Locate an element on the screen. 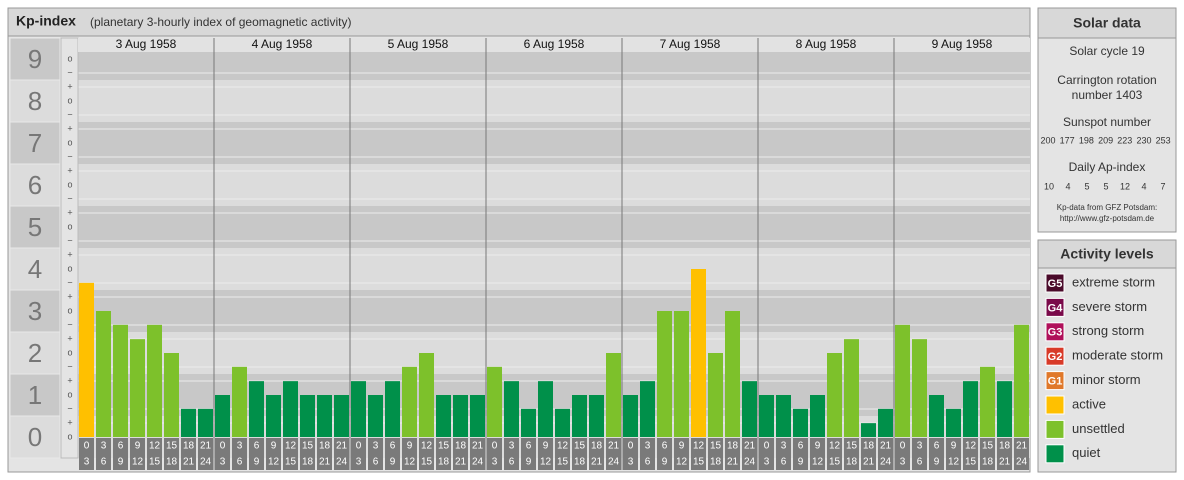  hour-label: 6 is located at coordinates (512, 462).